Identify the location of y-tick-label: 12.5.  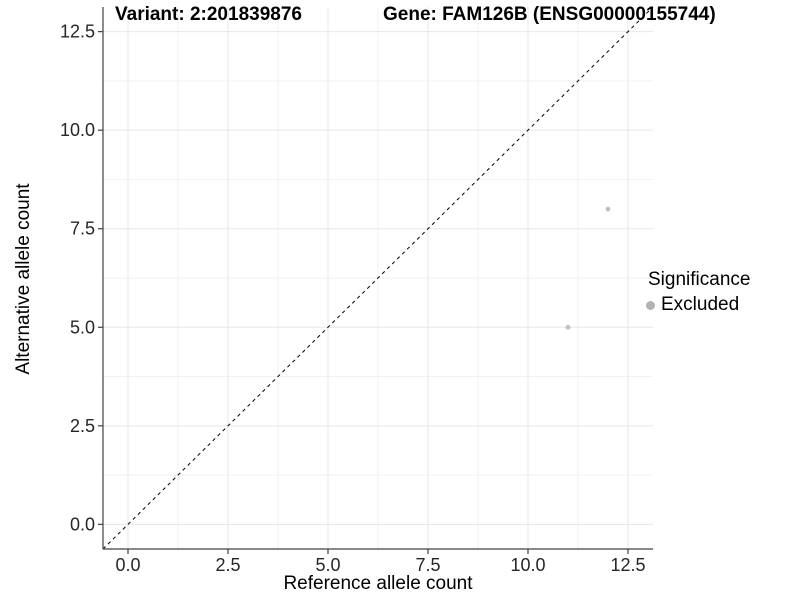
(77, 32).